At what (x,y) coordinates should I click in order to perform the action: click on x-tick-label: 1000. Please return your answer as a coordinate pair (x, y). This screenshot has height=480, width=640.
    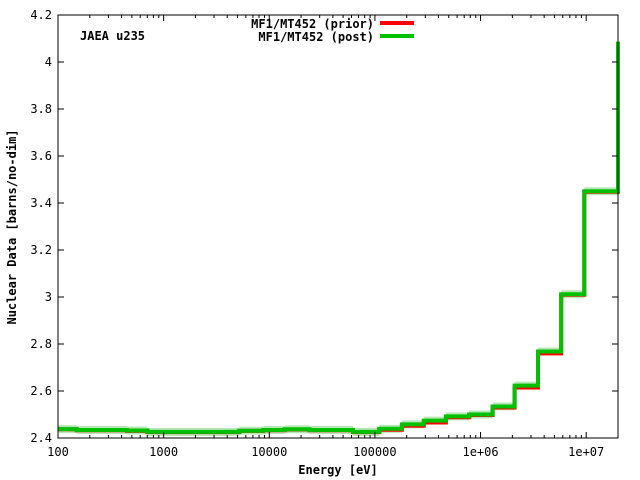
    Looking at the image, I should click on (163, 452).